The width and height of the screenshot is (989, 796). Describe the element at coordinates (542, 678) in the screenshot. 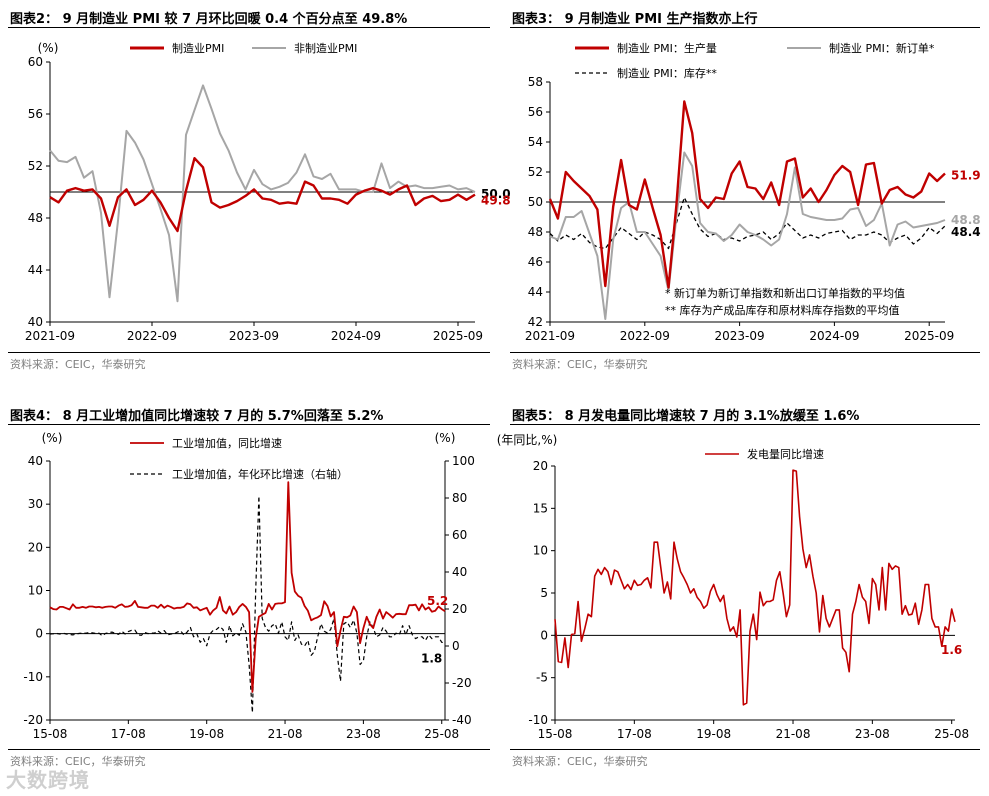

I see `chart4-ytick-label: -5` at that location.